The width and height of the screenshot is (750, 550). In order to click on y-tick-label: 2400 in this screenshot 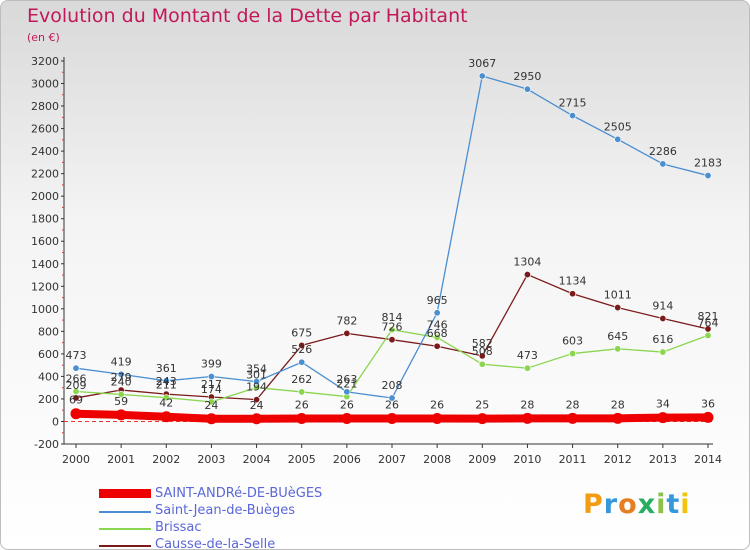, I will do `click(45, 151)`.